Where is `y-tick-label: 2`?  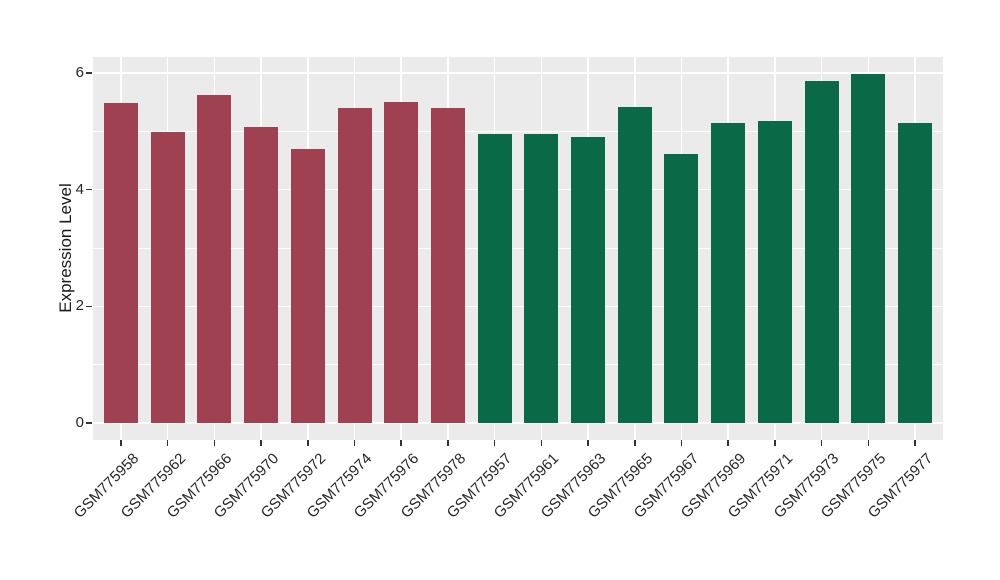
y-tick-label: 2 is located at coordinates (79, 306).